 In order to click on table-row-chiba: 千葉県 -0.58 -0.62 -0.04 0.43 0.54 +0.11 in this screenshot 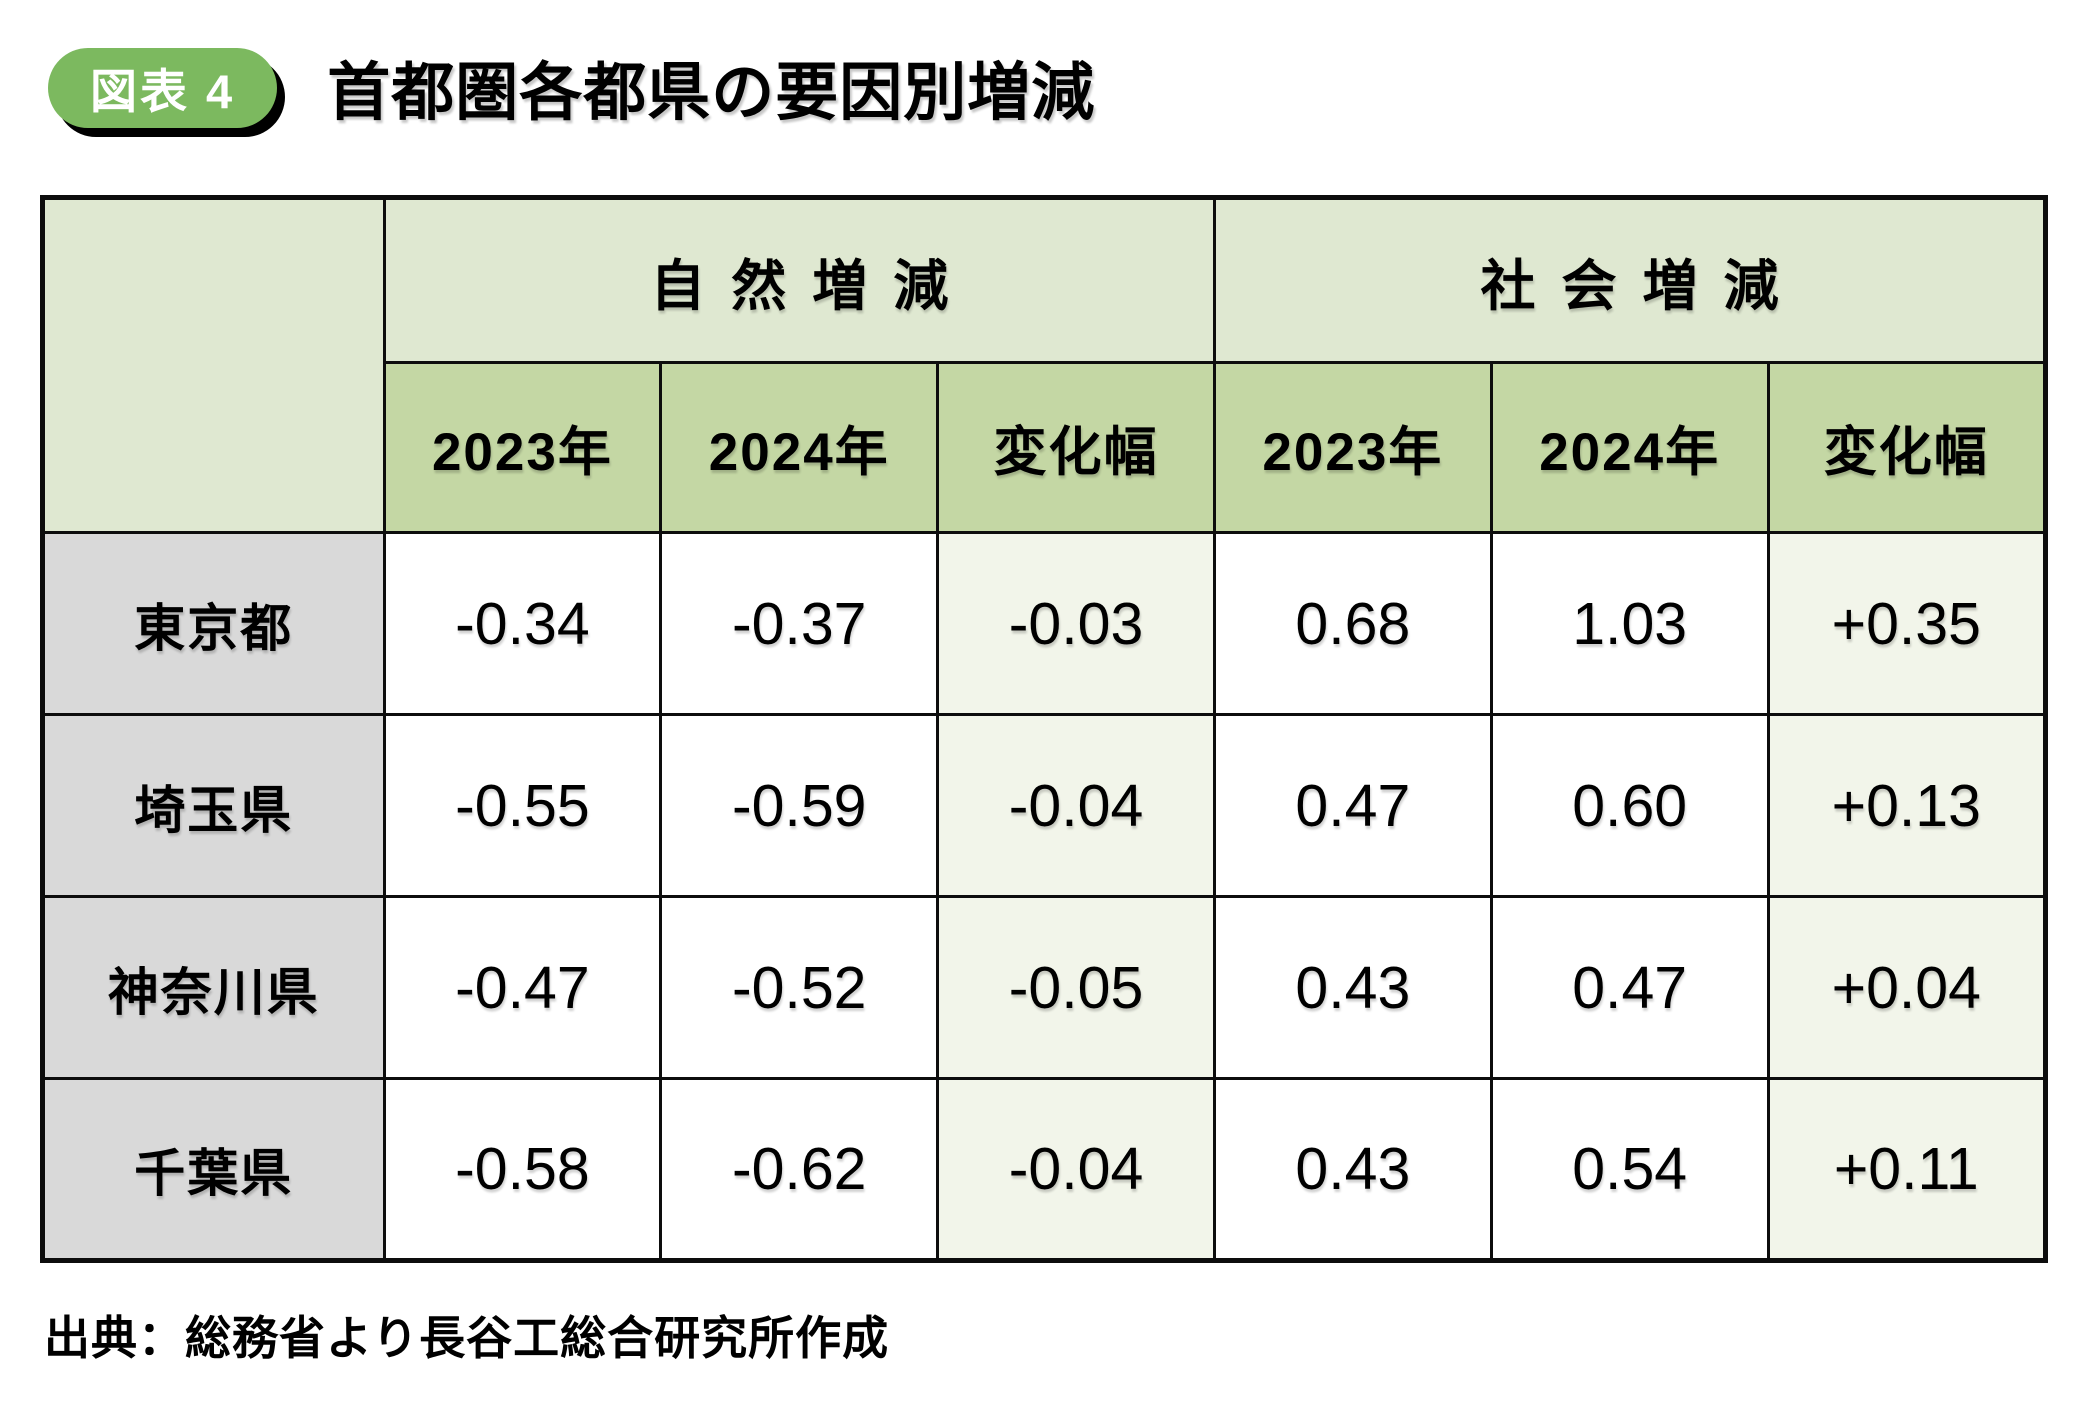, I will do `click(1044, 1169)`.